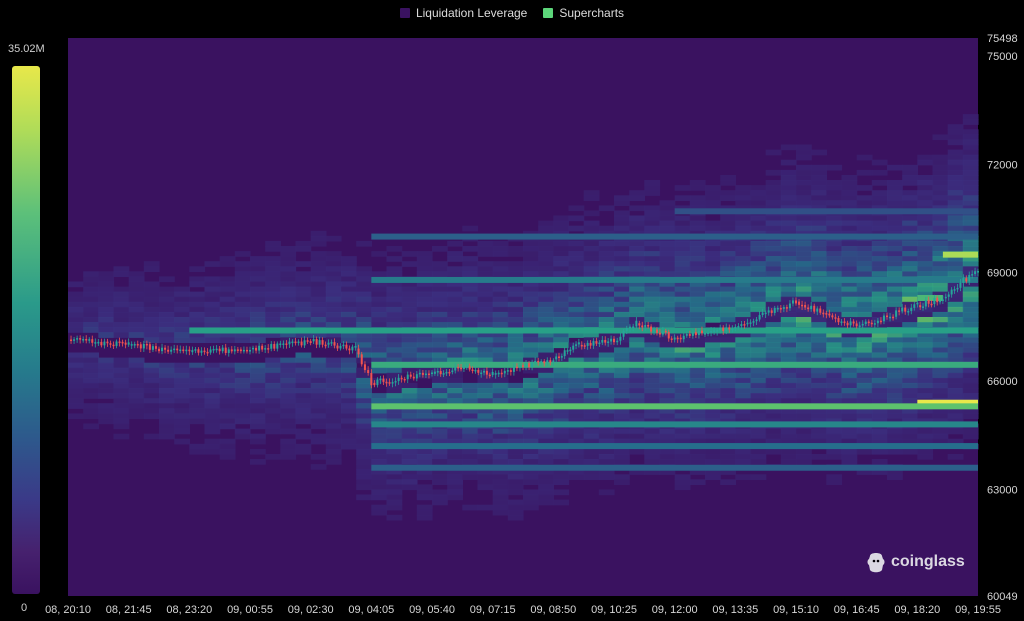 The image size is (1024, 621). I want to click on x-tick-label-8: 09, 08:50, so click(553, 610).